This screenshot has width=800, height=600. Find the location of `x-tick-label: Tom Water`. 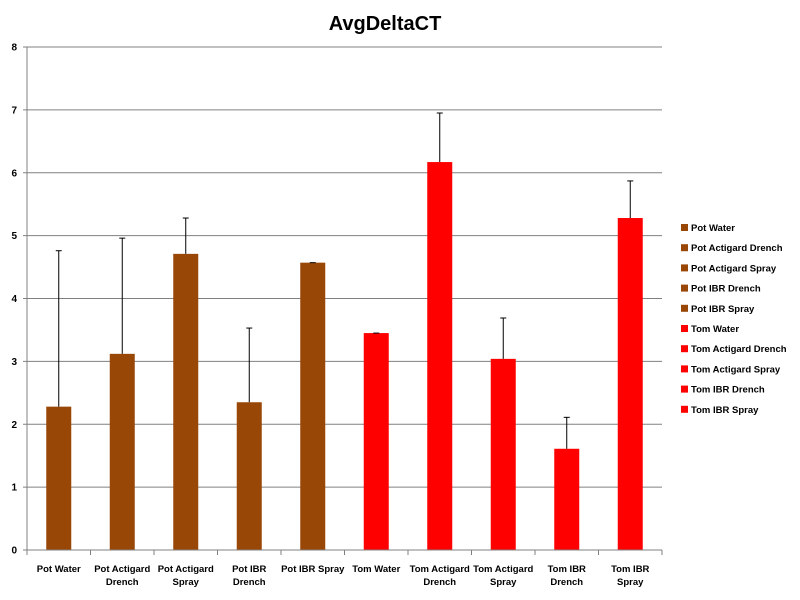

x-tick-label: Tom Water is located at coordinates (376, 569).